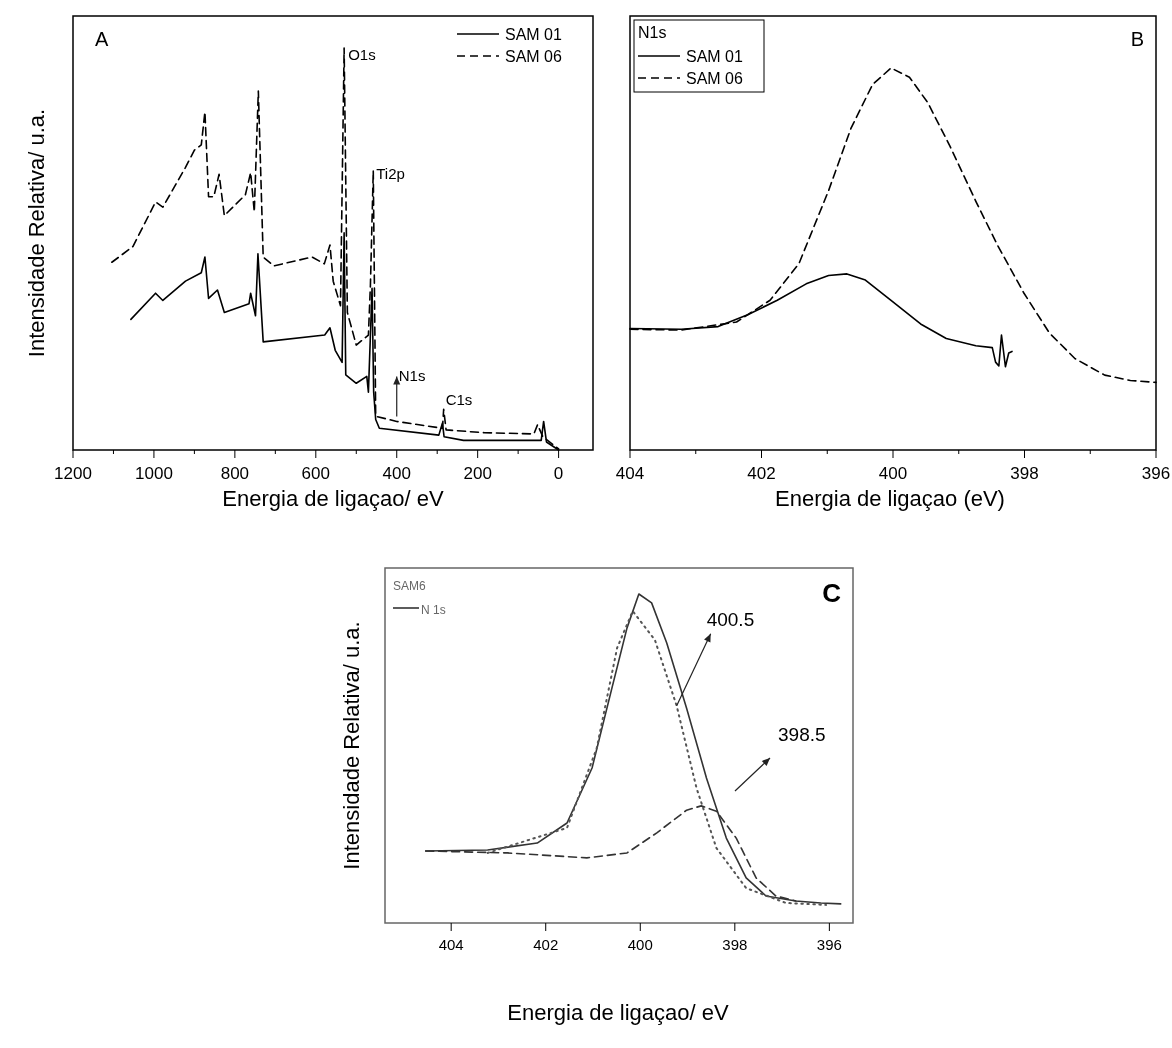 The height and width of the screenshot is (1048, 1172). What do you see at coordinates (73, 473) in the screenshot?
I see `x-tick-label: 1200` at bounding box center [73, 473].